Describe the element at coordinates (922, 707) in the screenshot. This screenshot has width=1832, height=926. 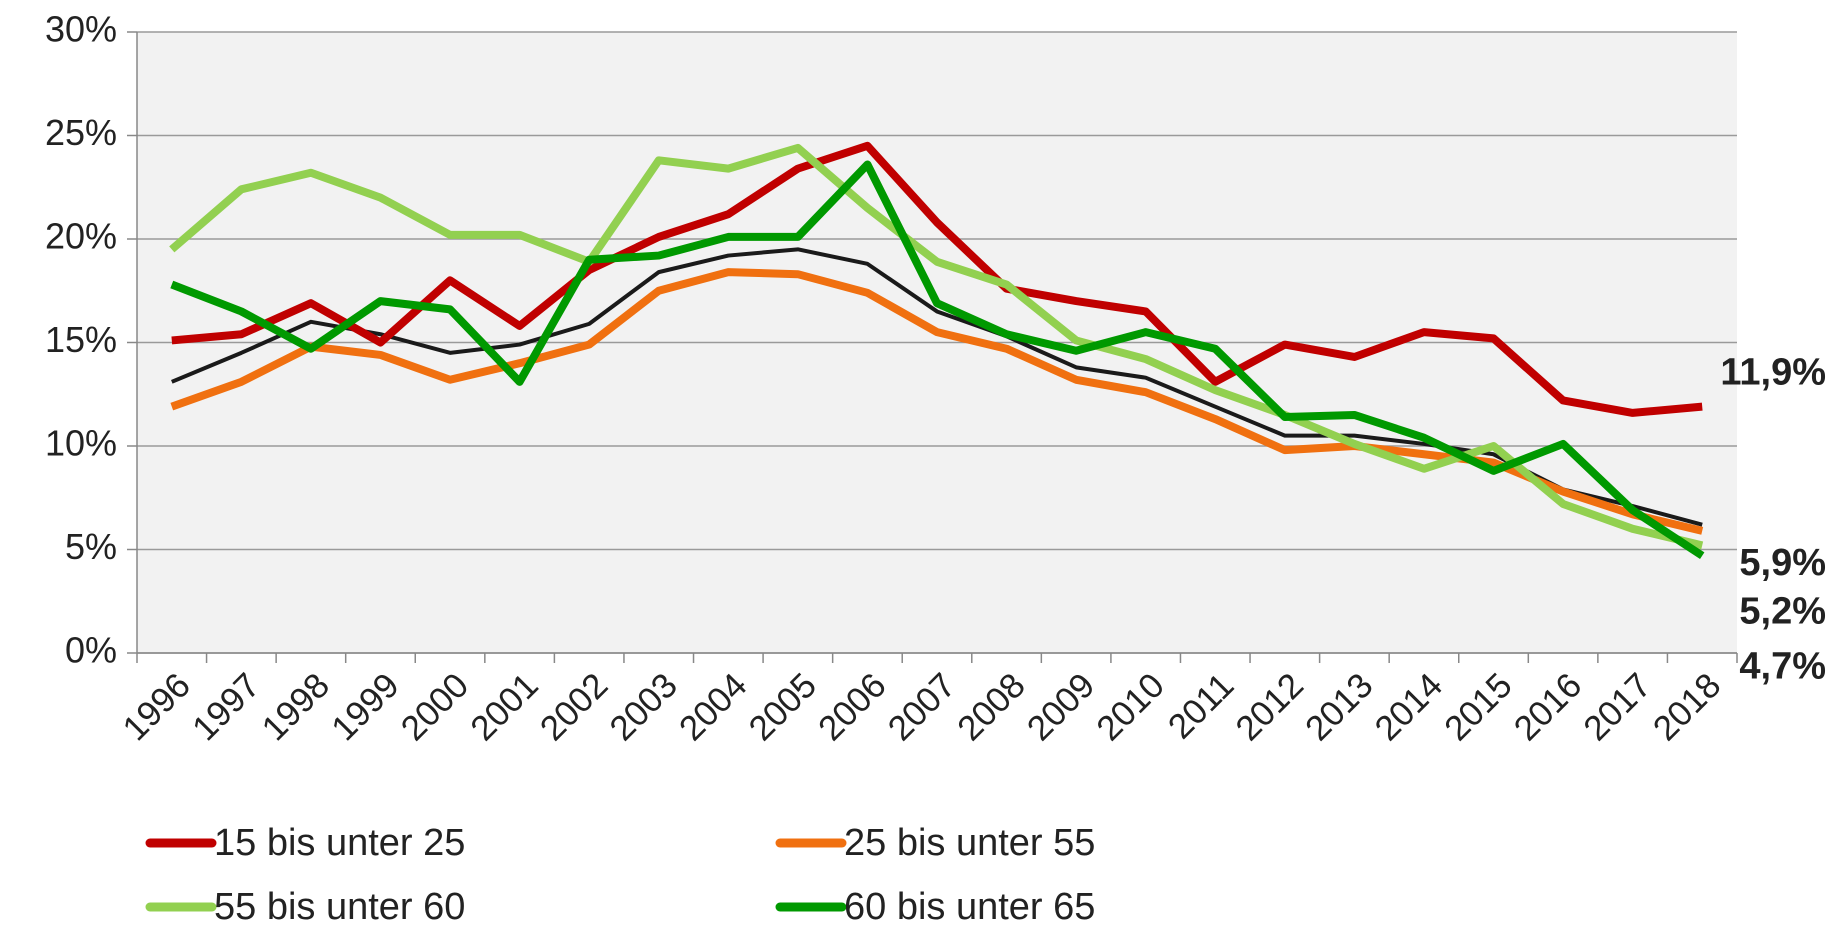
I see `x-tick-label: 2007` at that location.